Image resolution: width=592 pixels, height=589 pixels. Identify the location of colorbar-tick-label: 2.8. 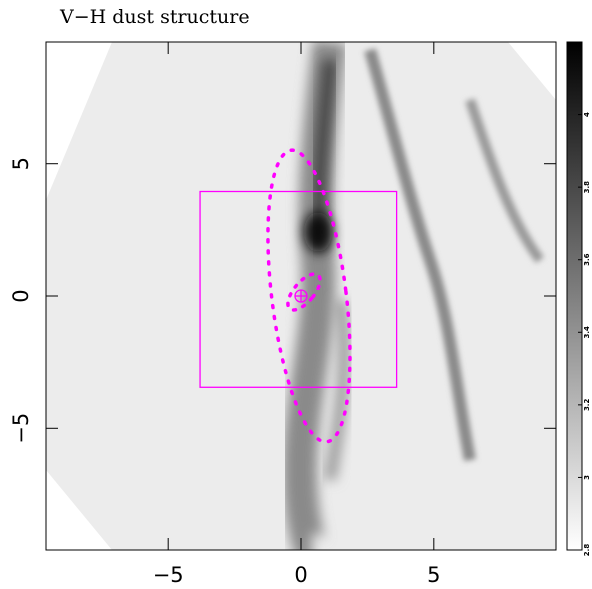
(587, 550).